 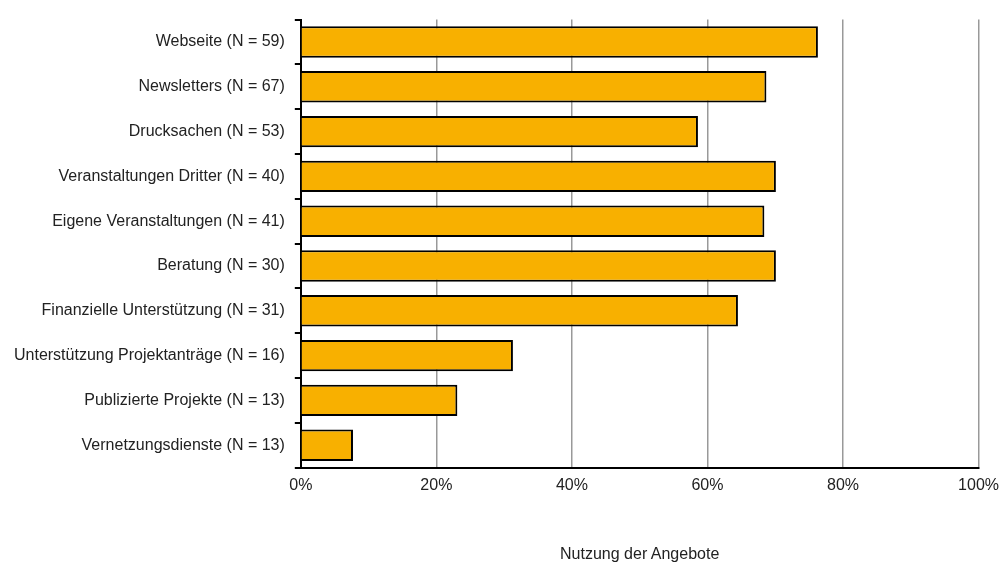 What do you see at coordinates (301, 484) in the screenshot?
I see `x-tick-label: 0%` at bounding box center [301, 484].